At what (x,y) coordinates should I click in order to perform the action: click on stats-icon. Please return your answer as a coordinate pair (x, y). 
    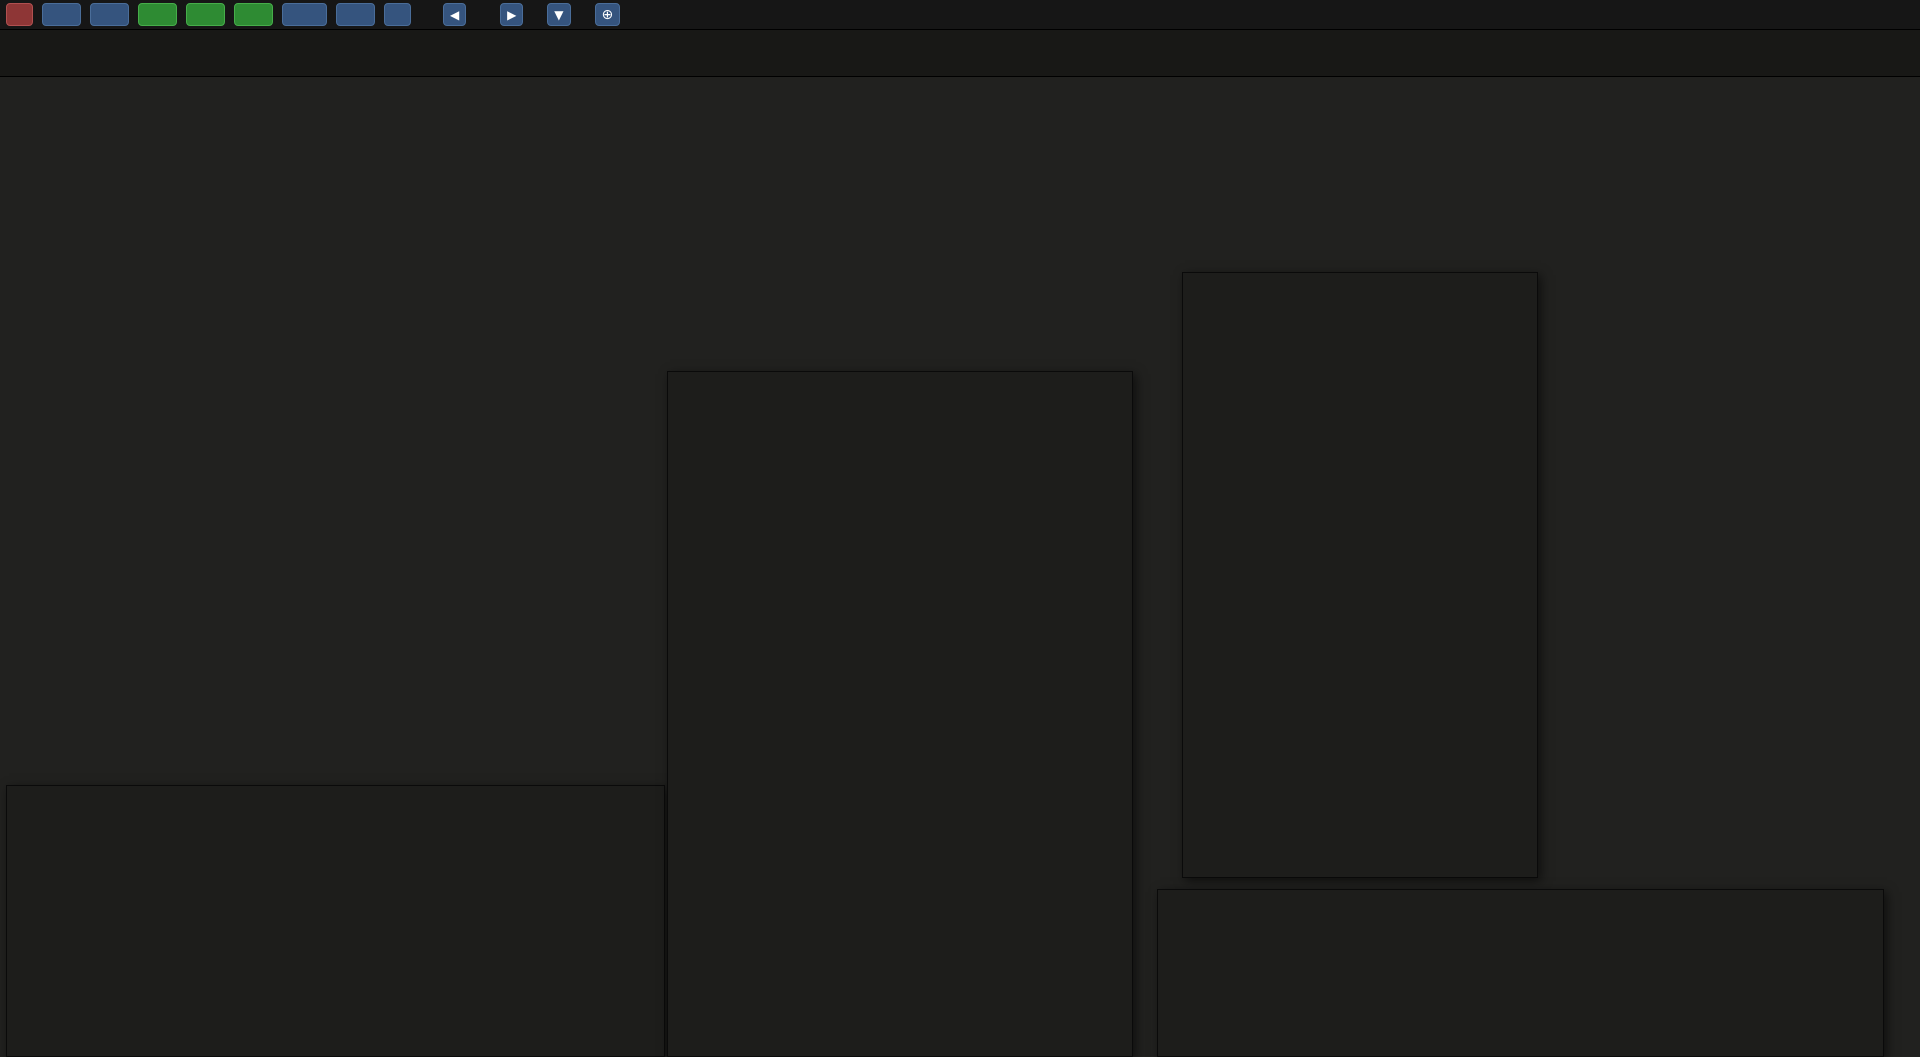
    Looking at the image, I should click on (202, 14).